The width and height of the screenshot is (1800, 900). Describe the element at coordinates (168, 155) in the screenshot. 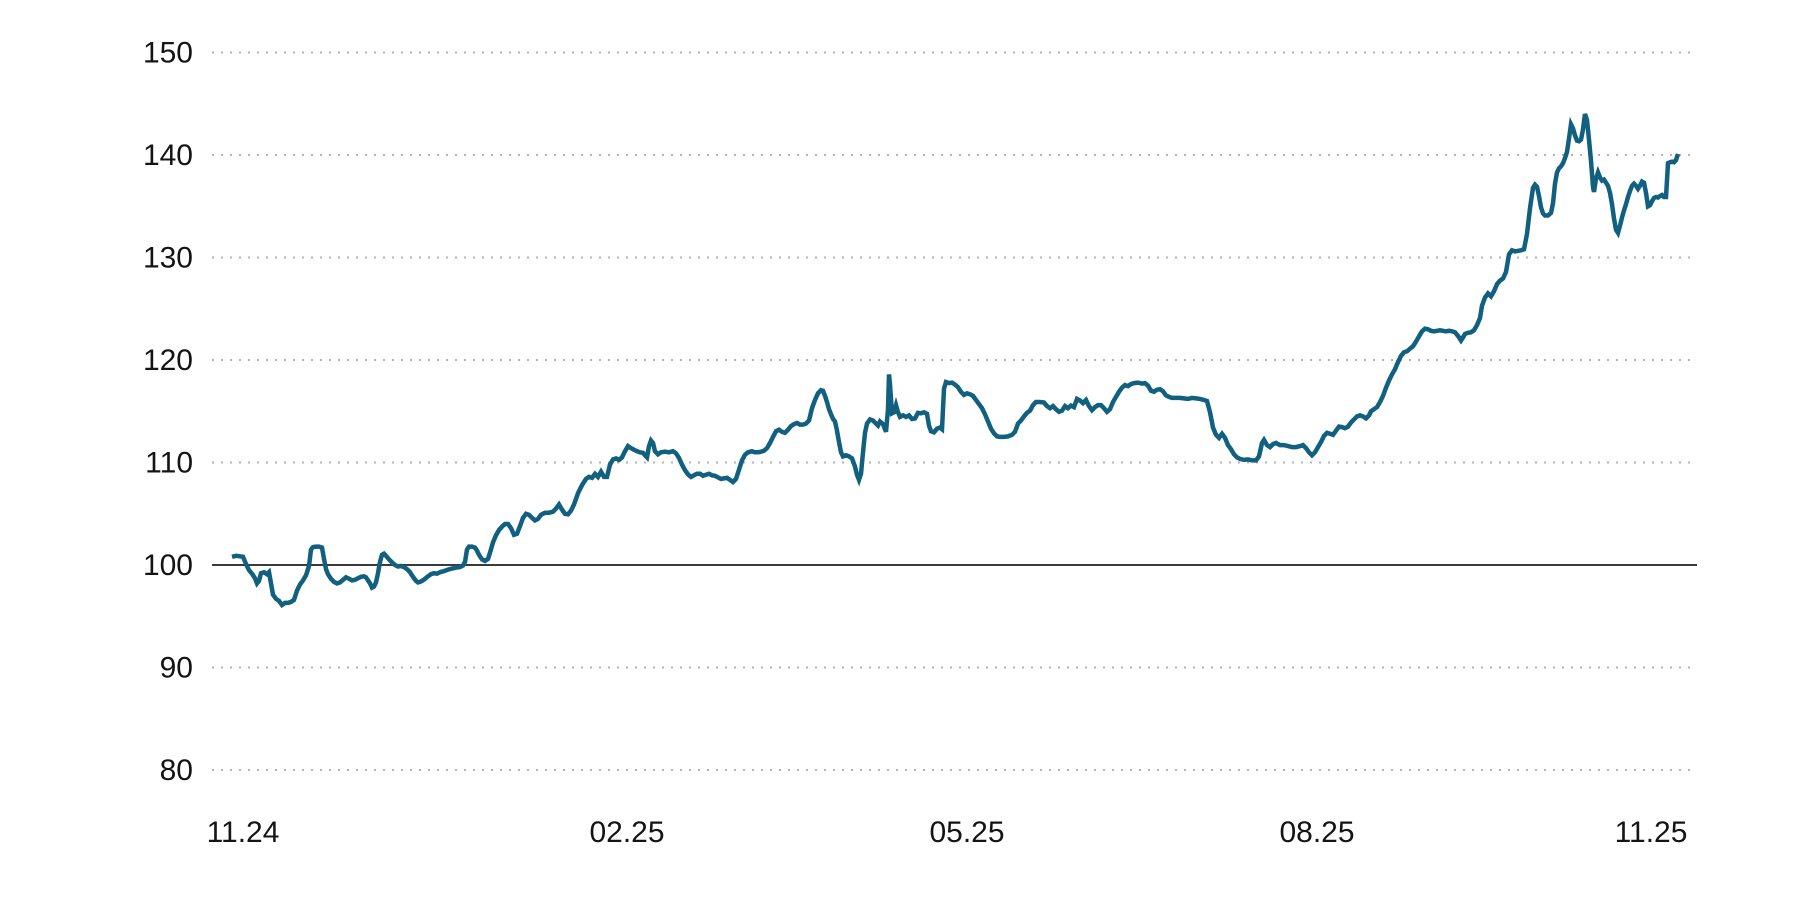

I see `y-tick-label: 140` at that location.